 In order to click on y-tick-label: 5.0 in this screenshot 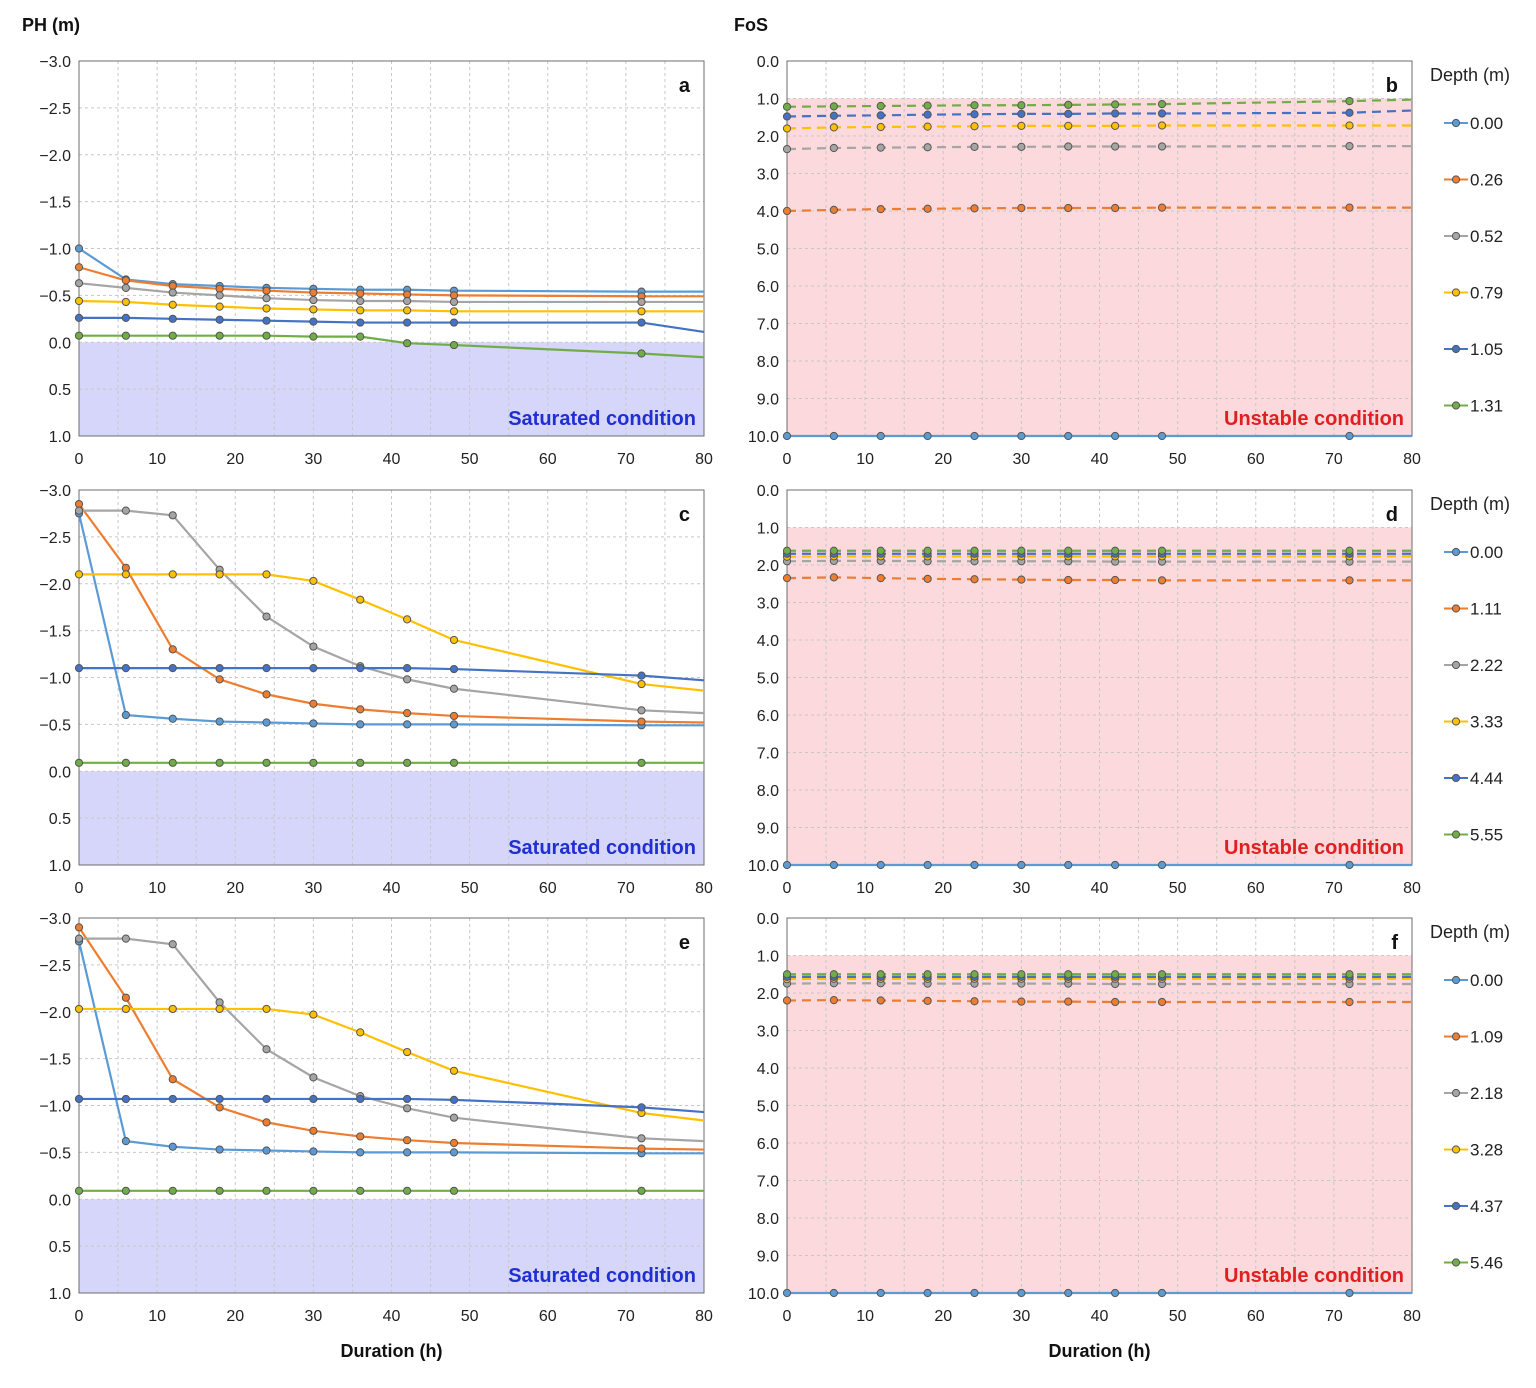, I will do `click(768, 250)`.